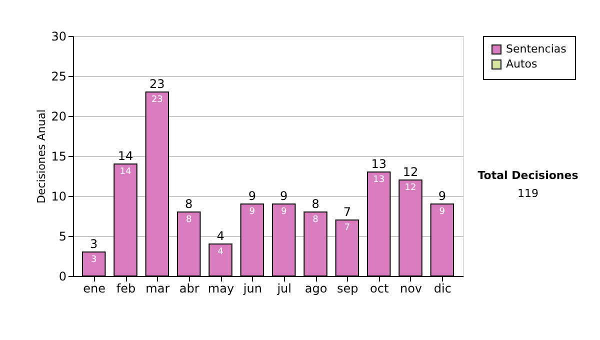 The height and width of the screenshot is (340, 600). What do you see at coordinates (284, 289) in the screenshot?
I see `x-tick-label: jul` at bounding box center [284, 289].